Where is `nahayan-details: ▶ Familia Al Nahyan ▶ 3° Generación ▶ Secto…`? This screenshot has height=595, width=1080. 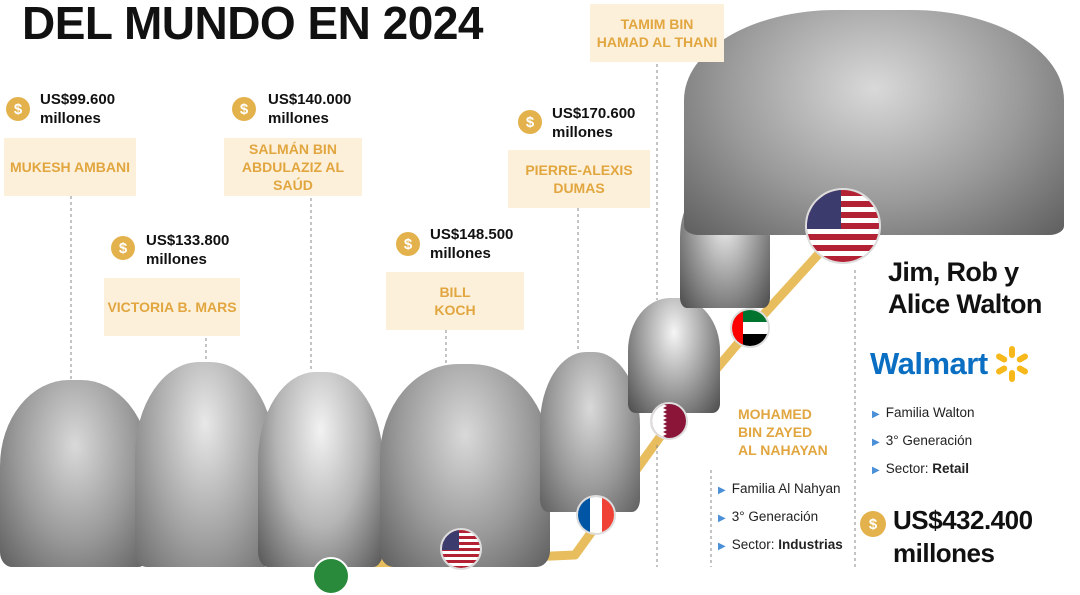 nahayan-details: ▶ Familia Al Nahyan ▶ 3° Generación ▶ Secto… is located at coordinates (780, 518).